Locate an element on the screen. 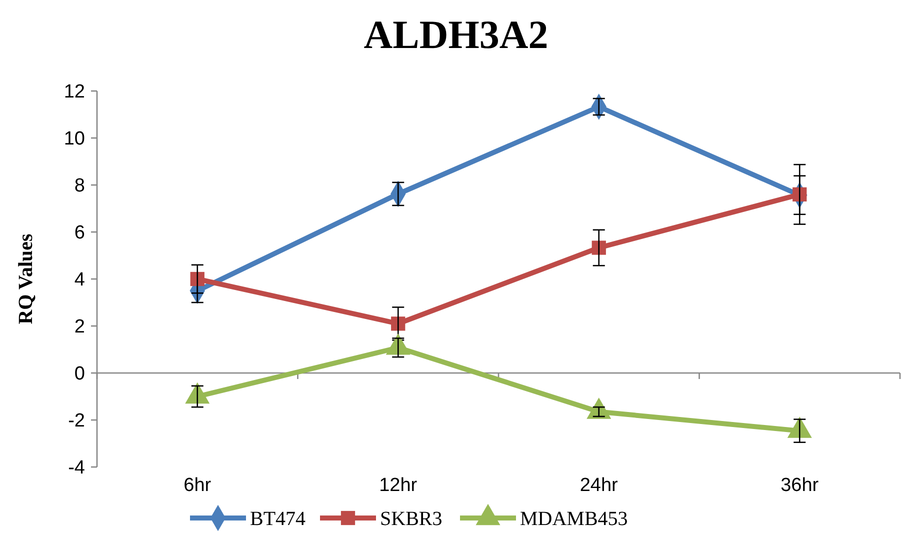 This screenshot has width=902, height=538. y-tick-label: -4 is located at coordinates (77, 468).